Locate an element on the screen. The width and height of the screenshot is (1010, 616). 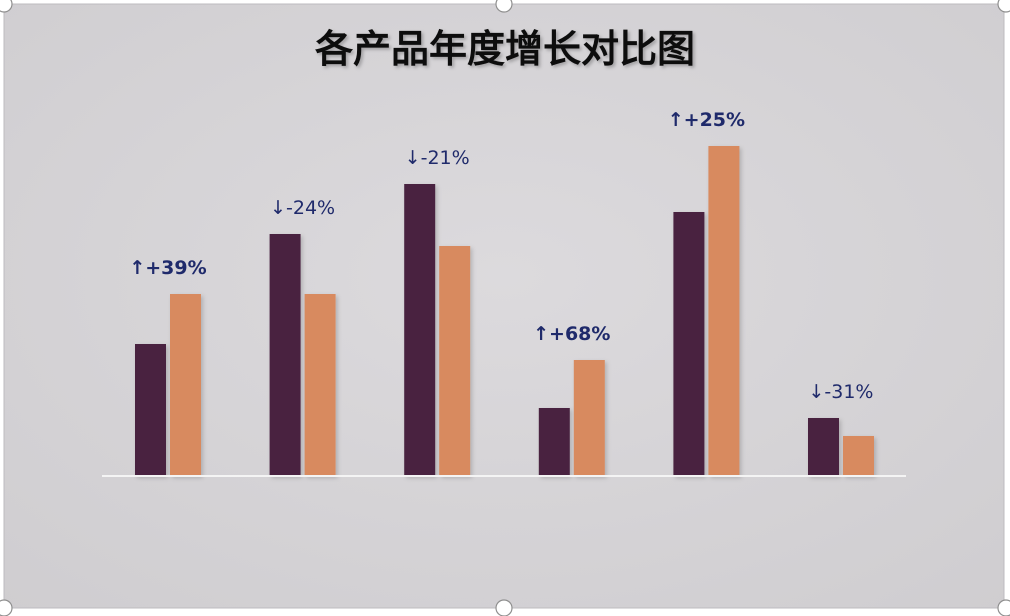
change-label-group-5: ↑+25% is located at coordinates (706, 120).